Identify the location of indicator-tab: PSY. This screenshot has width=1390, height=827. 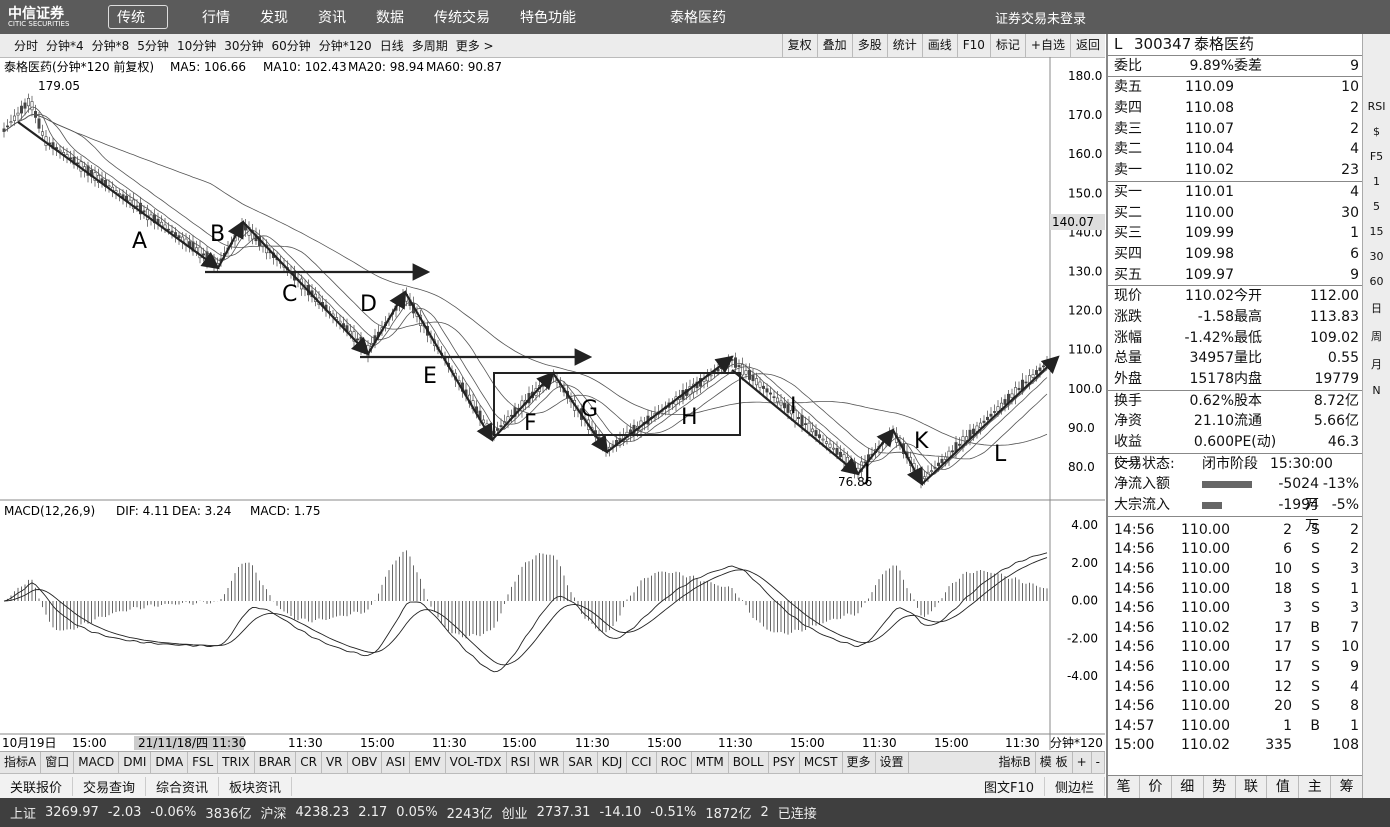
(784, 762).